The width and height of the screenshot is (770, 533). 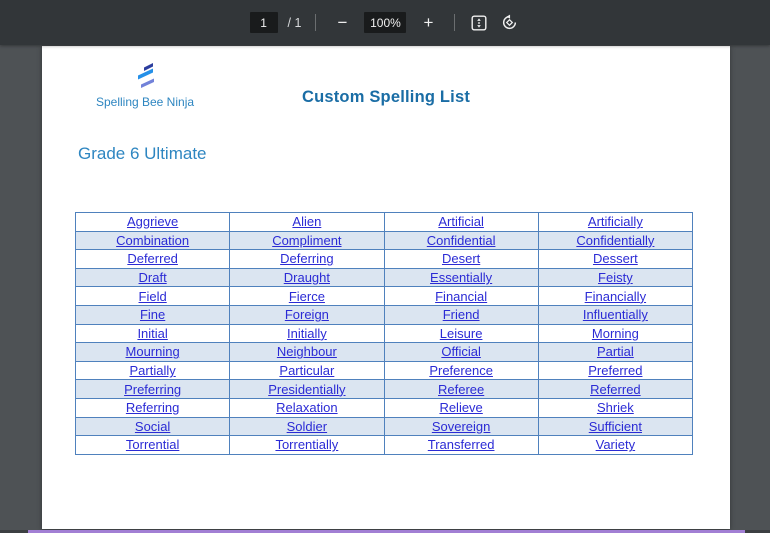 I want to click on table-cell: Partially, so click(x=152, y=370).